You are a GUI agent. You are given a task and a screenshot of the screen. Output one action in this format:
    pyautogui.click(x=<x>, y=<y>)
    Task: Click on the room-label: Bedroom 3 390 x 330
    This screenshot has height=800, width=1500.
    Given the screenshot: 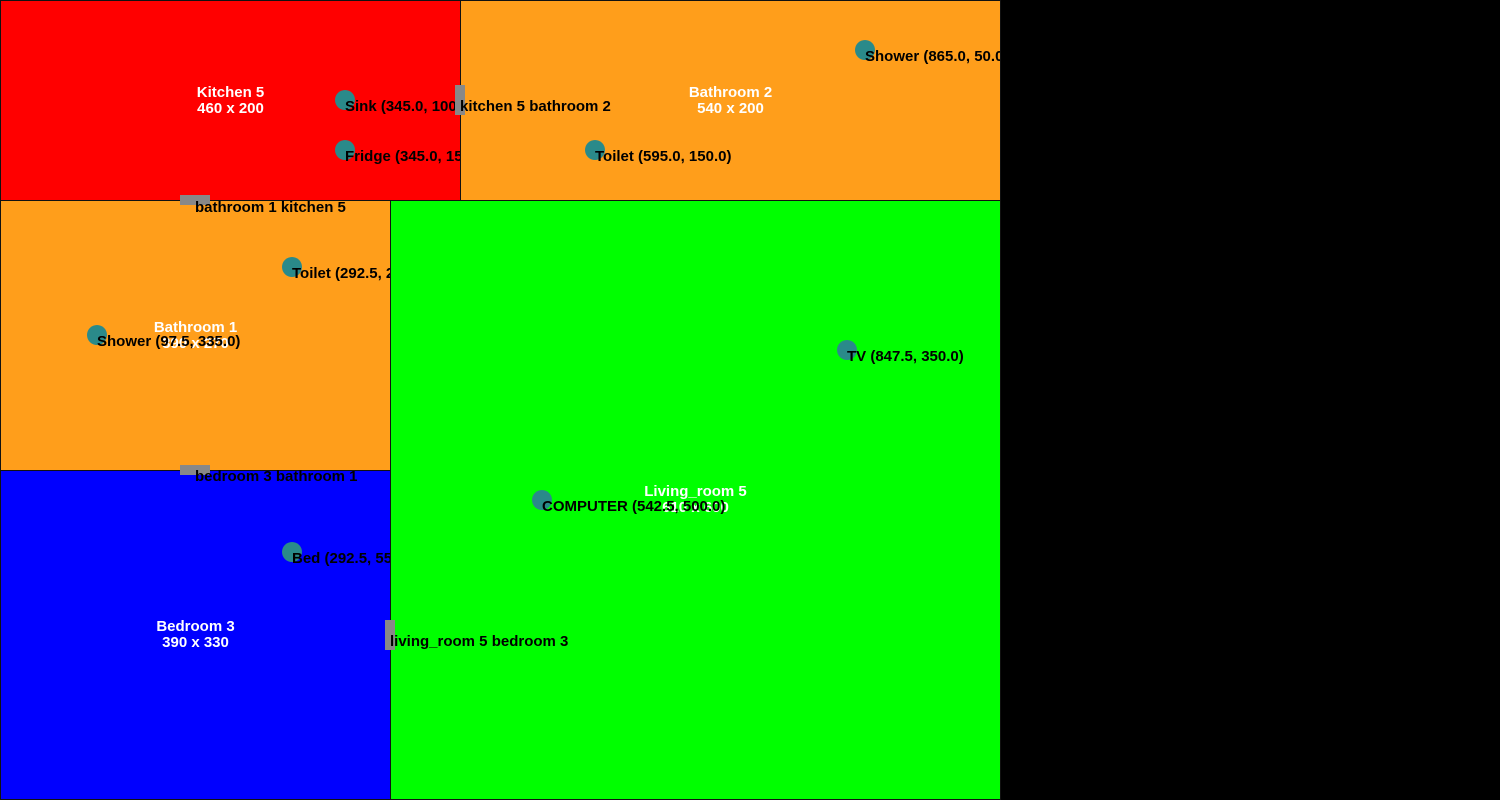 What is the action you would take?
    pyautogui.click(x=195, y=635)
    